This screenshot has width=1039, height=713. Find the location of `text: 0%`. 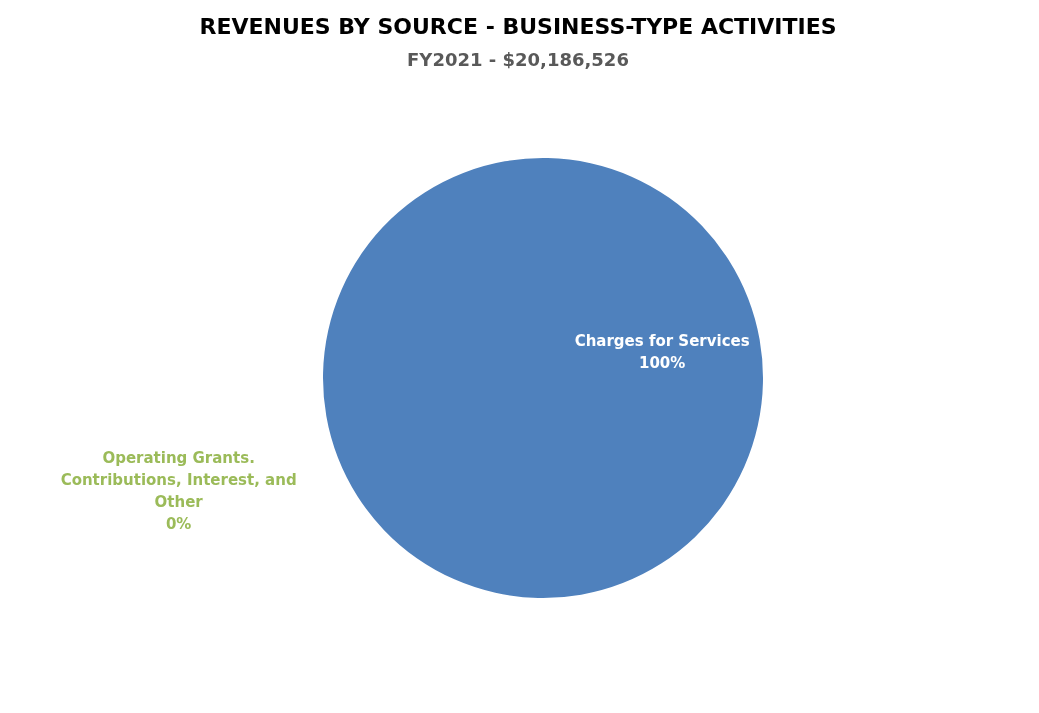

text: 0% is located at coordinates (178, 524).